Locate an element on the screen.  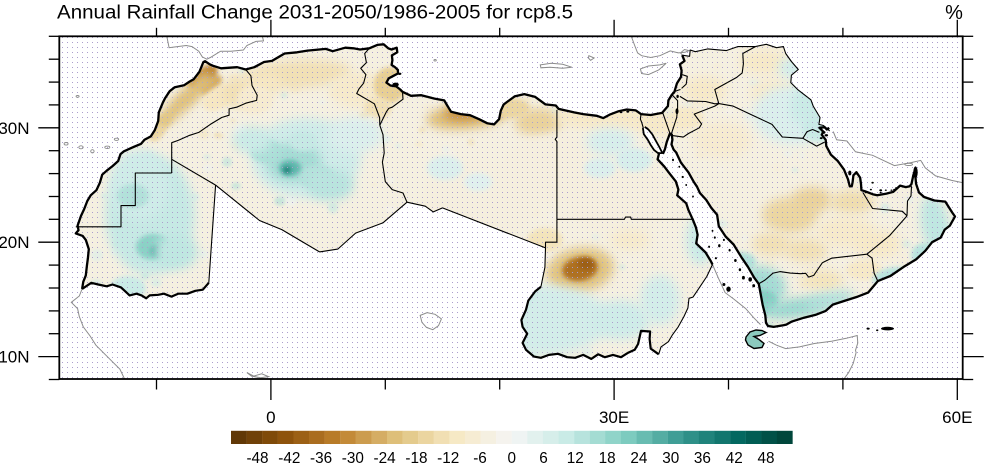
svg-text: -24 is located at coordinates (385, 458).